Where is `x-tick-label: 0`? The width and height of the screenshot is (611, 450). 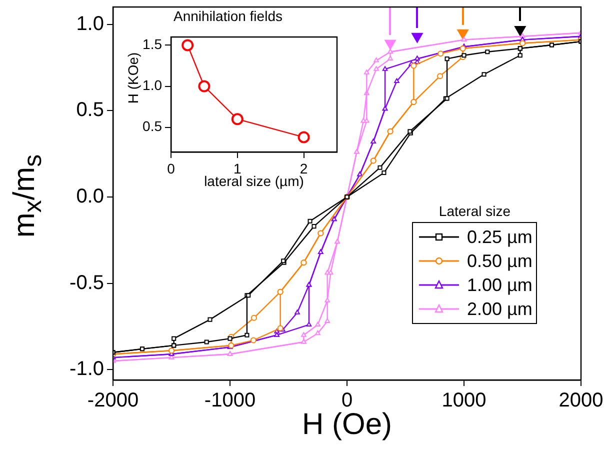 x-tick-label: 0 is located at coordinates (171, 168).